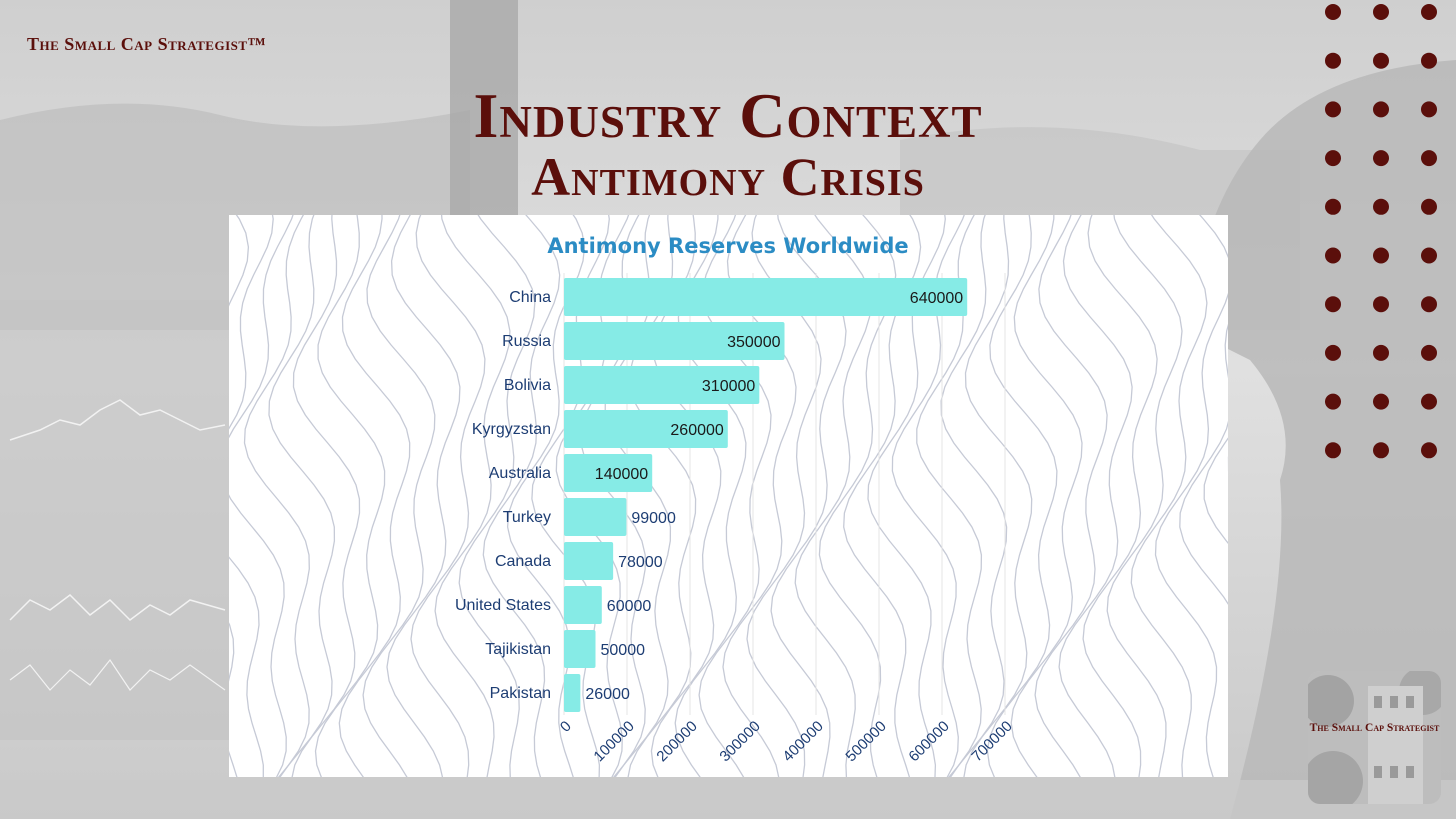  Describe the element at coordinates (520, 693) in the screenshot. I see `category-label: Pakistan` at that location.